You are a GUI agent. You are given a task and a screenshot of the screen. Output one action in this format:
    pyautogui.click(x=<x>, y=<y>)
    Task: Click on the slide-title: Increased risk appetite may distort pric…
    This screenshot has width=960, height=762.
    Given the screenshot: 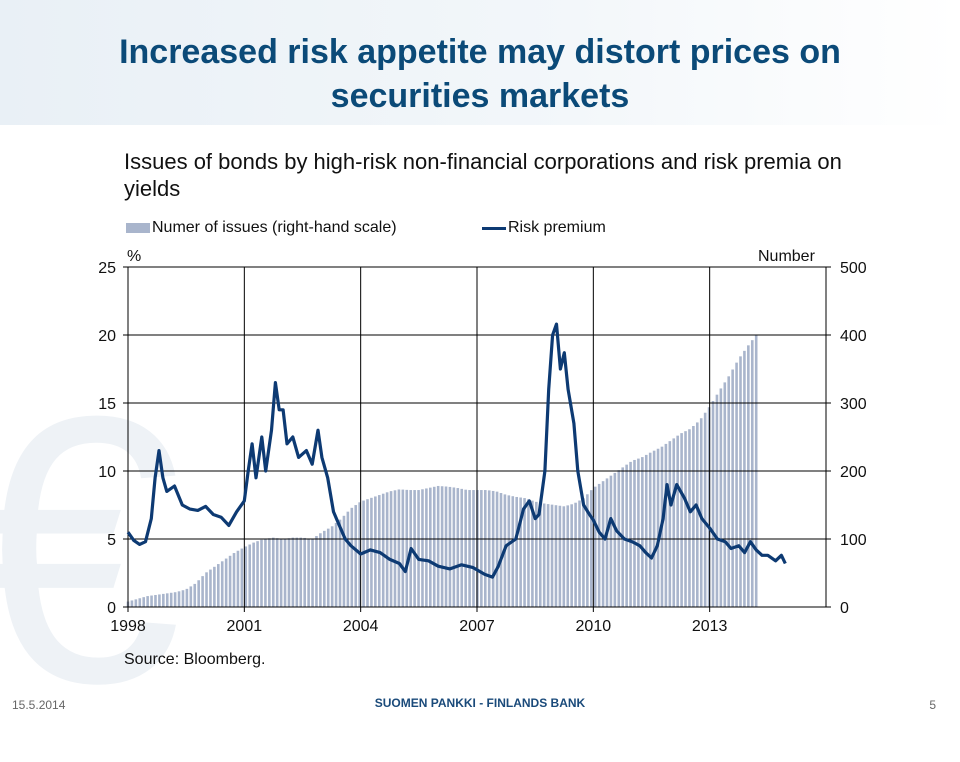 What is the action you would take?
    pyautogui.click(x=480, y=74)
    